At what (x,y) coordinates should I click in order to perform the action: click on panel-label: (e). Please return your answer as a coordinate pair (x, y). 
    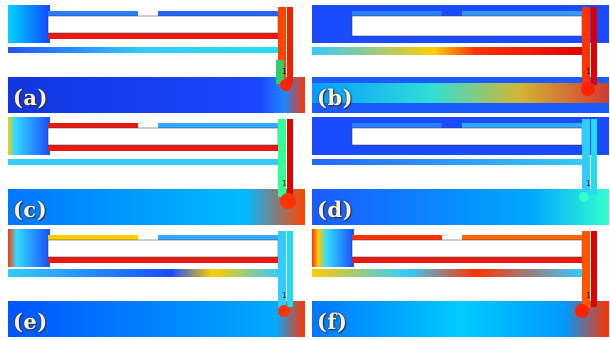
    Looking at the image, I should click on (30, 321).